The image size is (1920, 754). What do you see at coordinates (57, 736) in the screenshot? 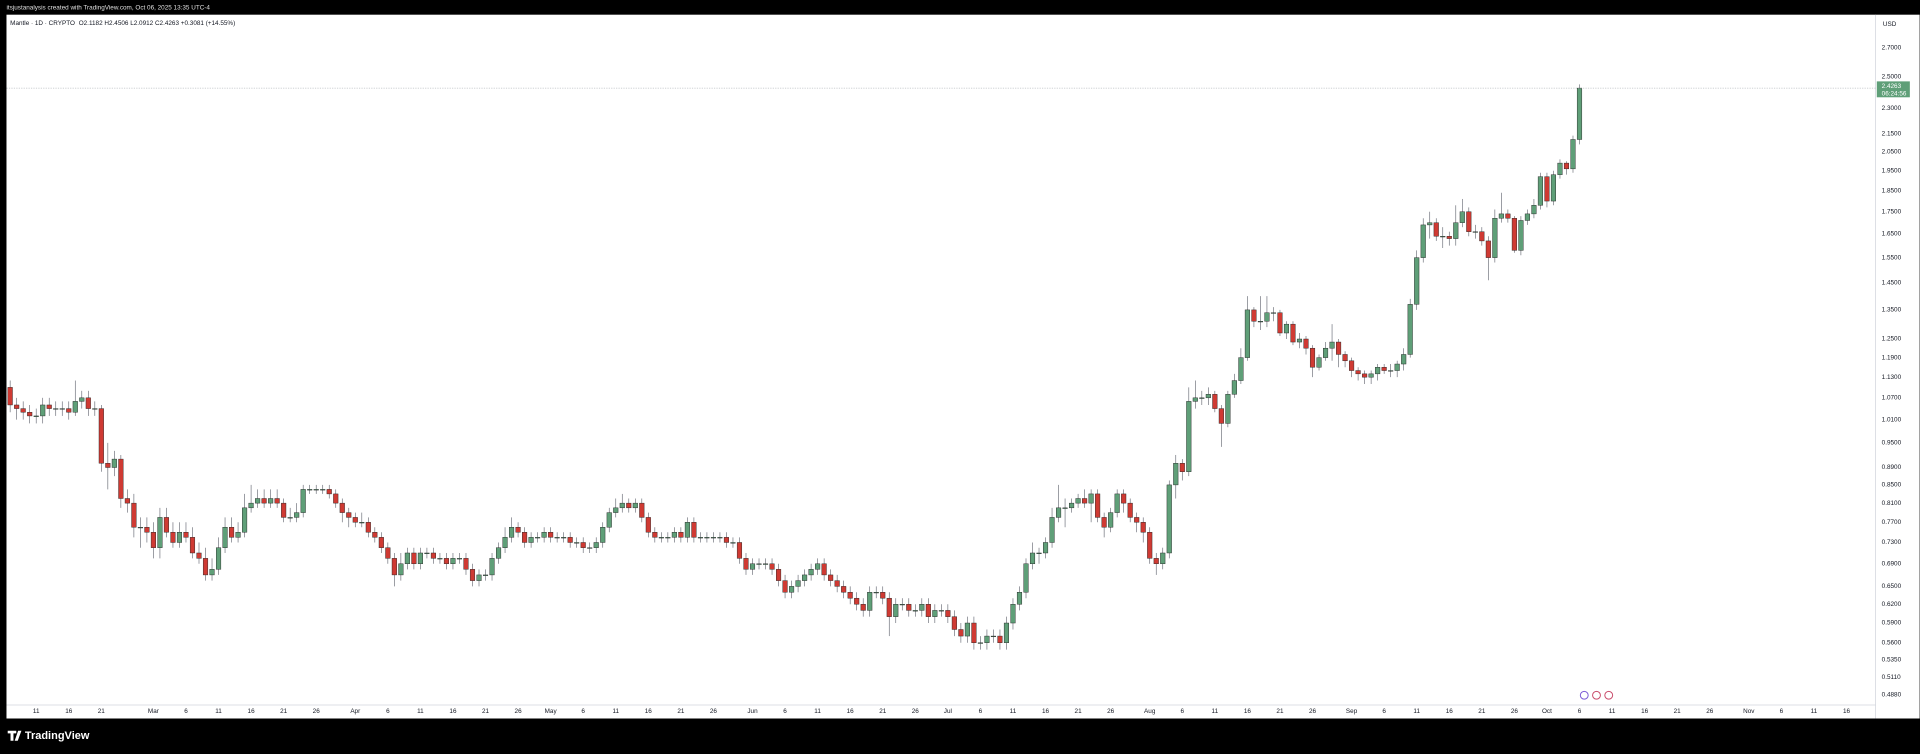
I see `brand-name: TradingView` at bounding box center [57, 736].